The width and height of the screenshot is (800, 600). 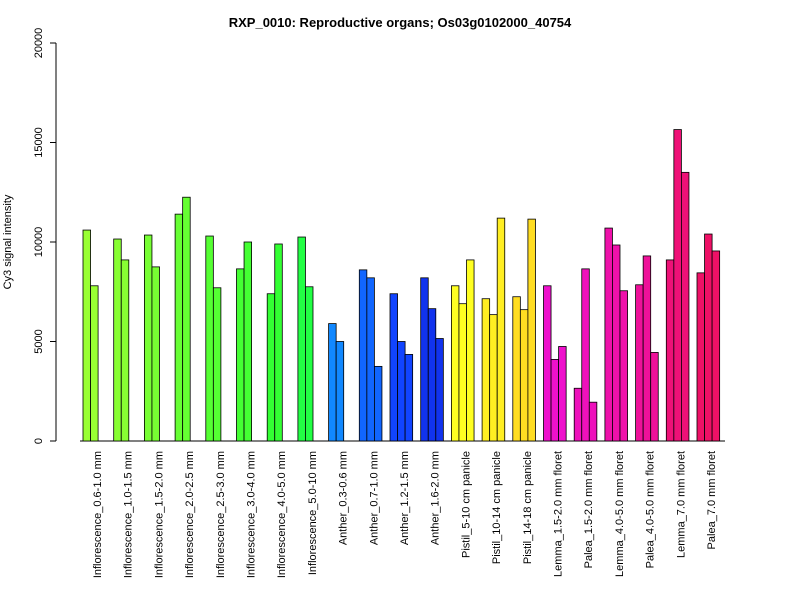 I want to click on y-tick-label: 0, so click(x=39, y=441).